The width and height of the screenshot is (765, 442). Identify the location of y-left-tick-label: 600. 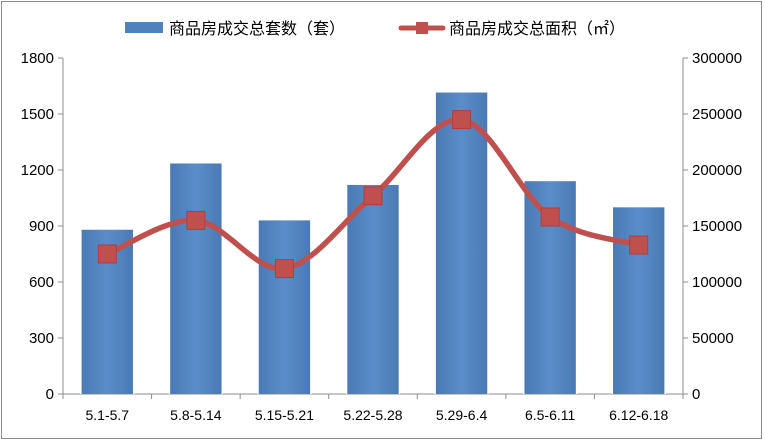
(41, 282).